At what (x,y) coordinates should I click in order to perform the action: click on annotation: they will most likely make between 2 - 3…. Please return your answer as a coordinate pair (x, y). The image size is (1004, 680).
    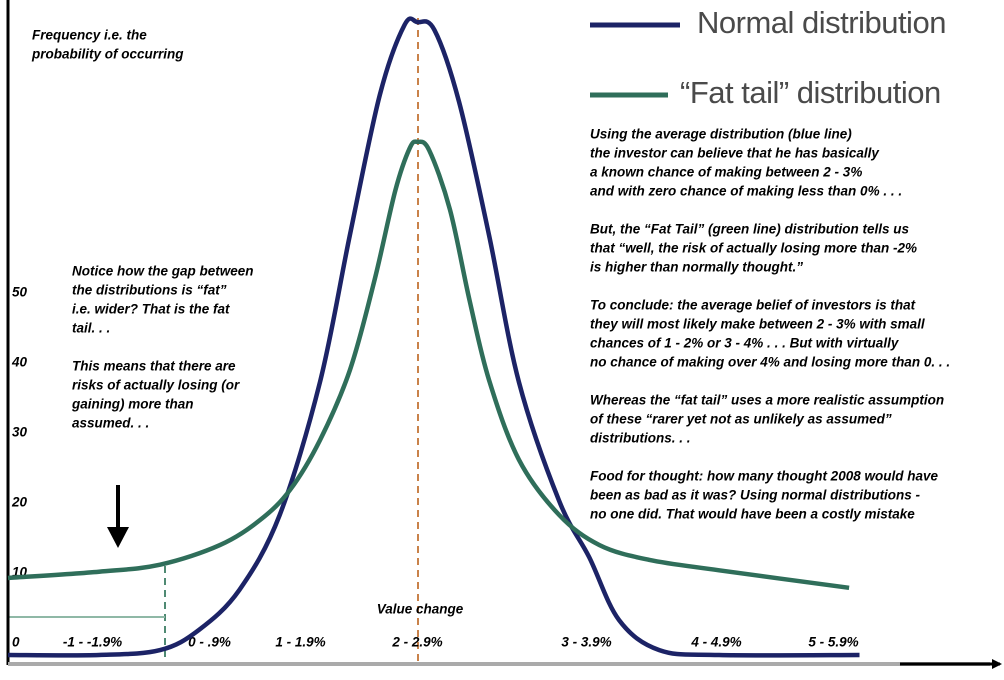
    Looking at the image, I should click on (757, 324).